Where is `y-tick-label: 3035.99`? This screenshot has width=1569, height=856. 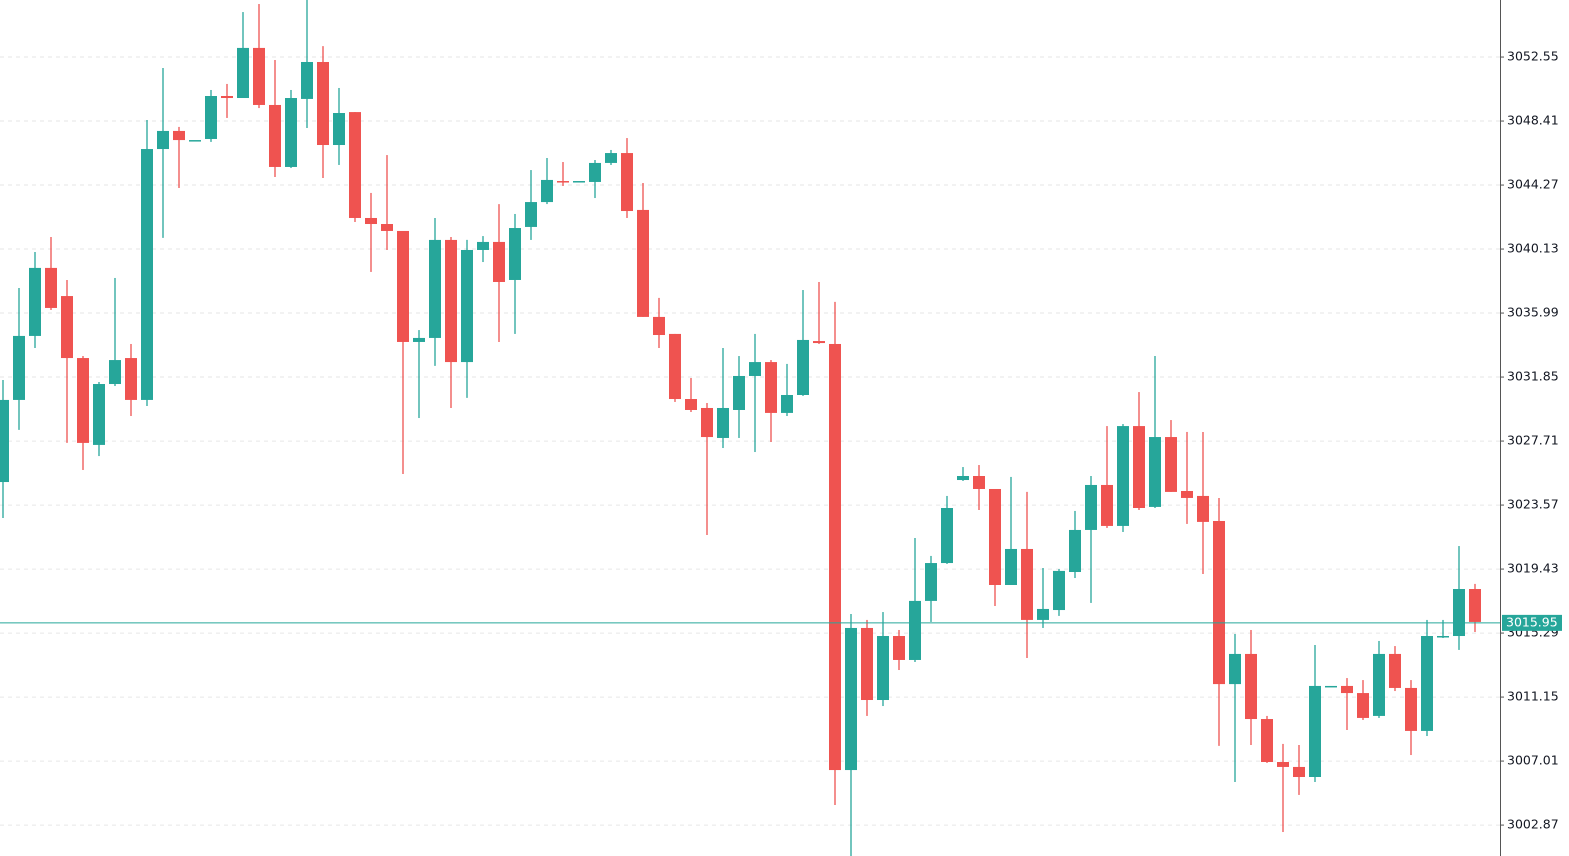
y-tick-label: 3035.99 is located at coordinates (1533, 312).